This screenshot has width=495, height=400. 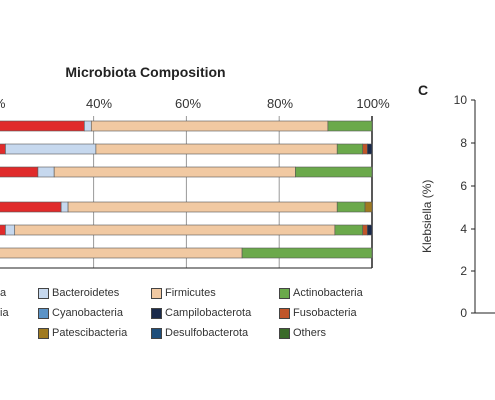 I want to click on x-tick-label: 40%, so click(x=99, y=103).